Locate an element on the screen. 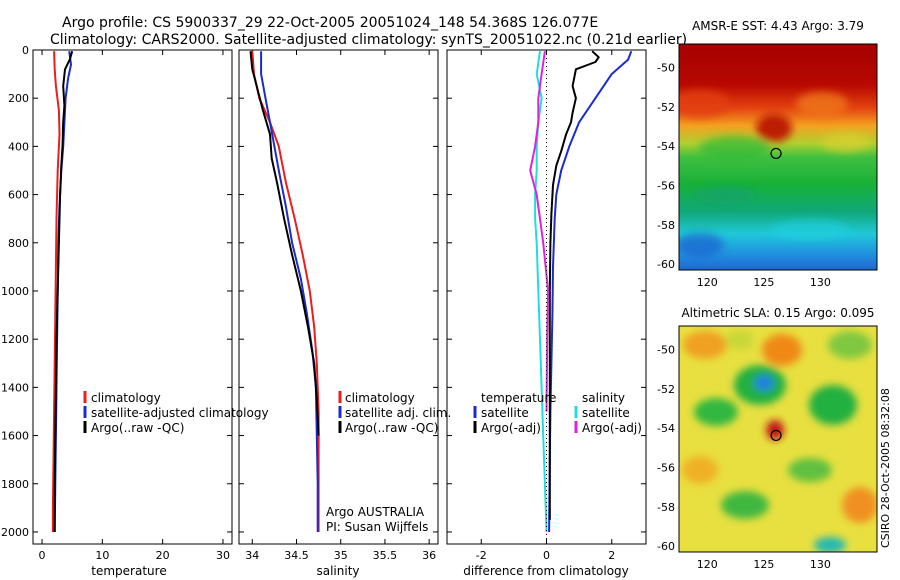  y-tick-label: 200 is located at coordinates (18, 98).